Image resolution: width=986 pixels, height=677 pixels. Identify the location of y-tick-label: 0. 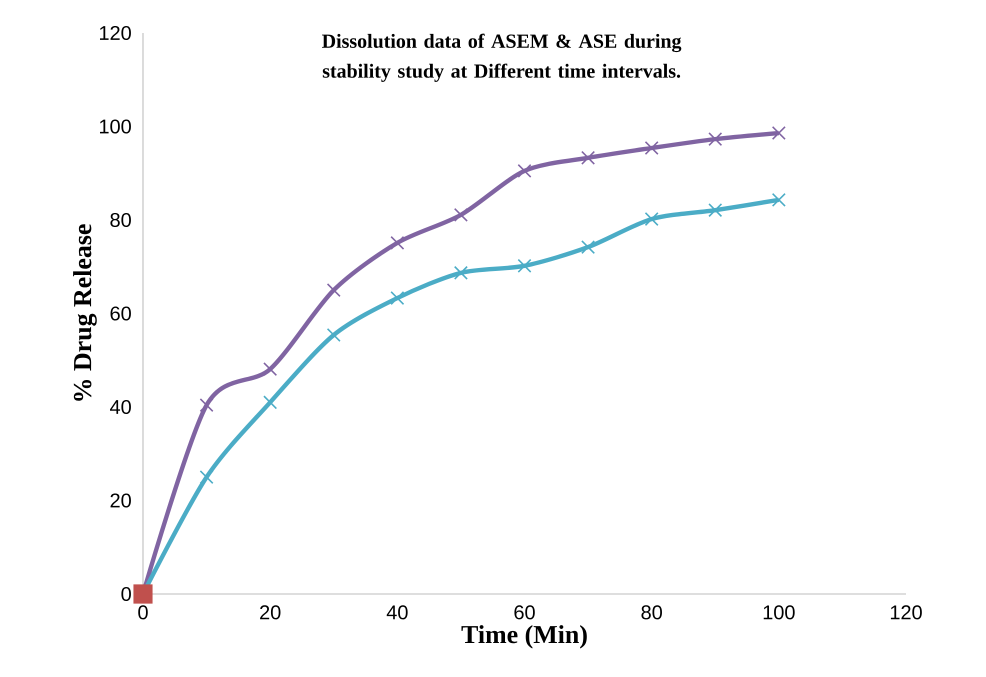
(126, 594).